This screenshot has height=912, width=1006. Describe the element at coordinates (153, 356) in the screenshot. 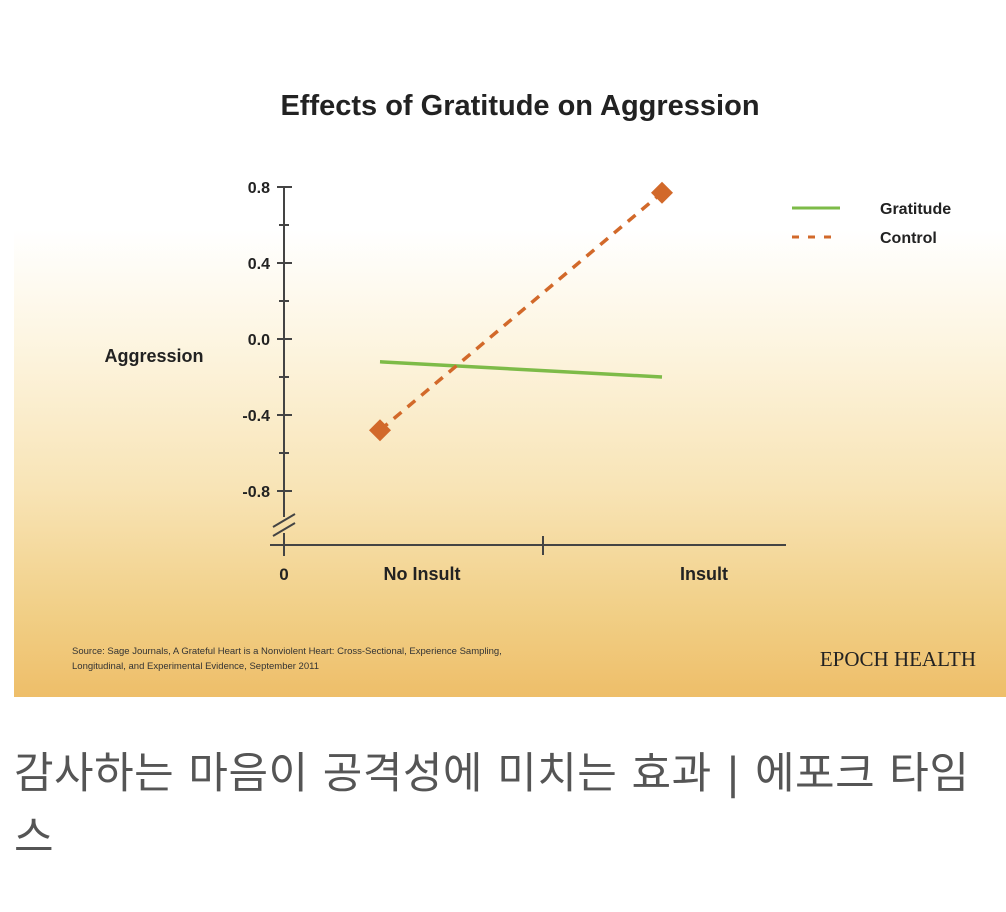

I see `y-axis-label: Aggression` at that location.